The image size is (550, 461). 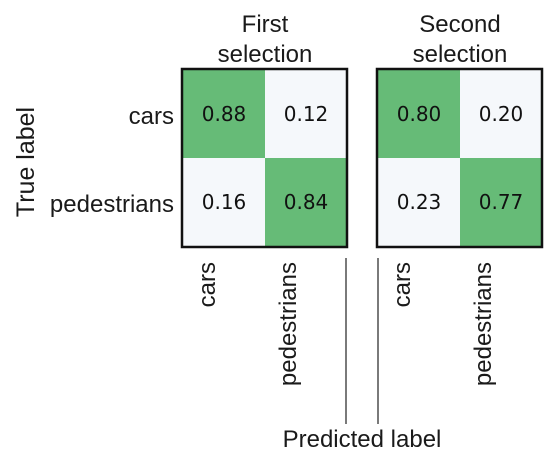 What do you see at coordinates (362, 439) in the screenshot?
I see `x-axis-label: Predicted label` at bounding box center [362, 439].